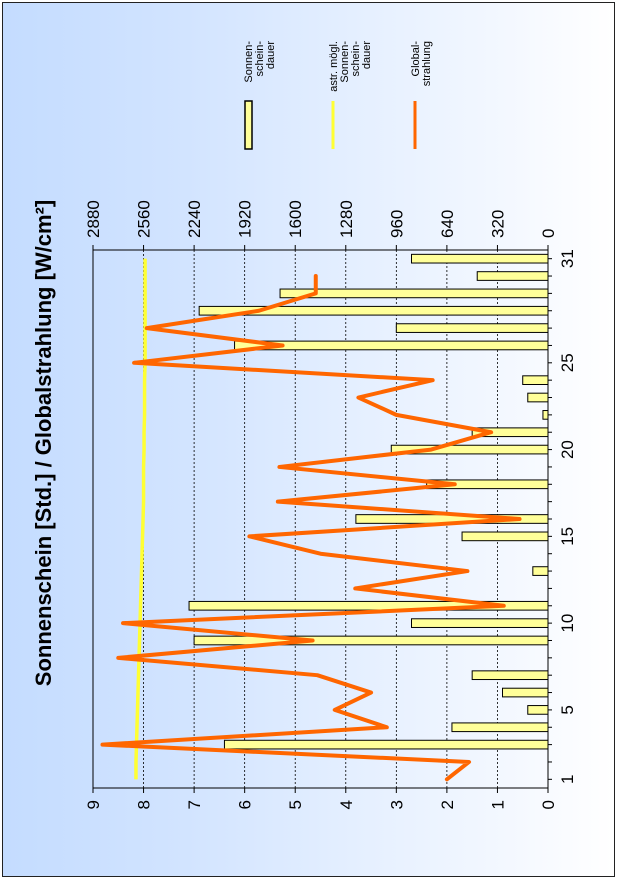 Image resolution: width=619 pixels, height=881 pixels. I want to click on day-label: 20, so click(567, 449).